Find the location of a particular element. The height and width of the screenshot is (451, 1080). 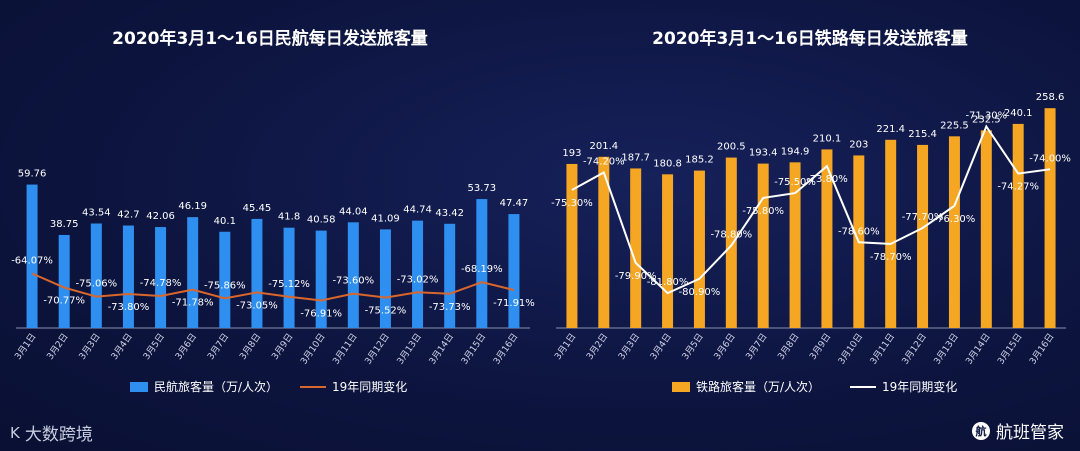

footer-brand-left: K 大数跨境 is located at coordinates (51, 433).